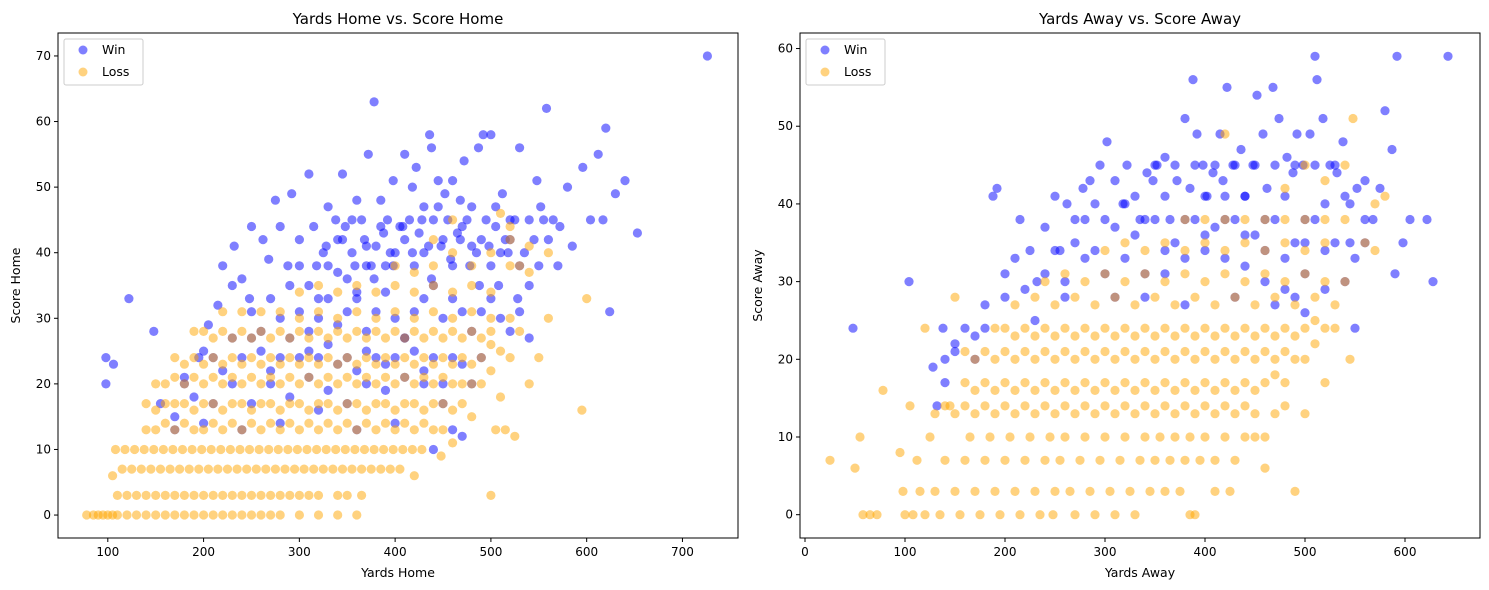 The width and height of the screenshot is (1489, 590). I want to click on y-tick-label: 20, so click(43, 384).